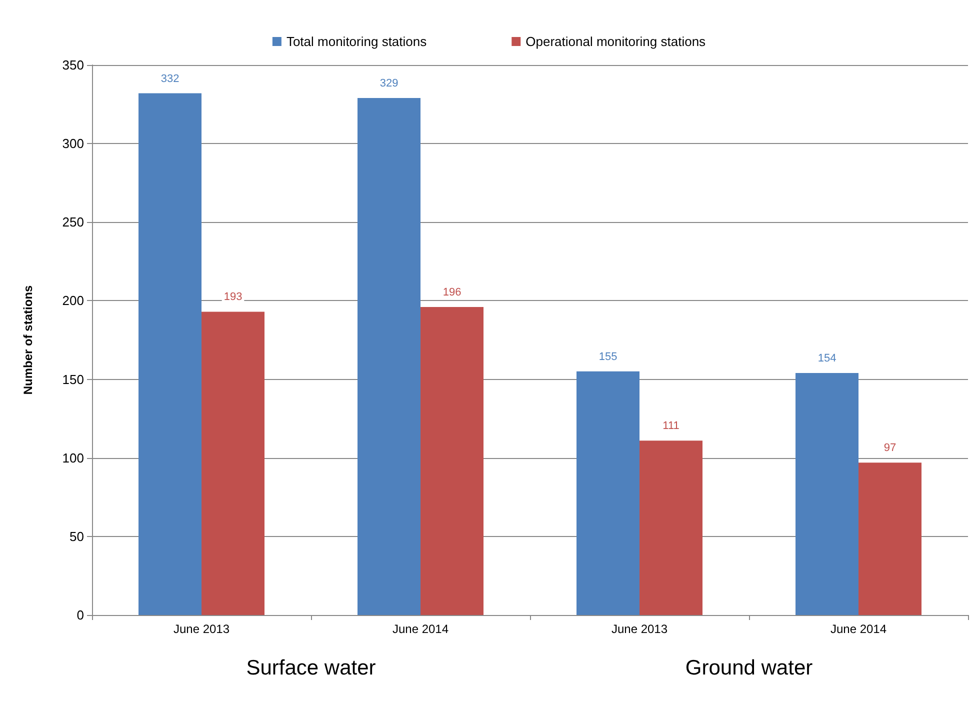  I want to click on data-label: 196, so click(452, 292).